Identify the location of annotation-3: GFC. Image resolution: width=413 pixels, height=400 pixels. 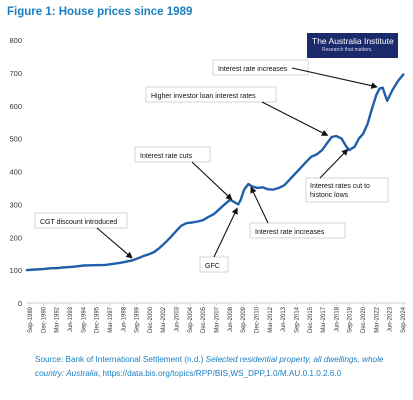
(218, 240).